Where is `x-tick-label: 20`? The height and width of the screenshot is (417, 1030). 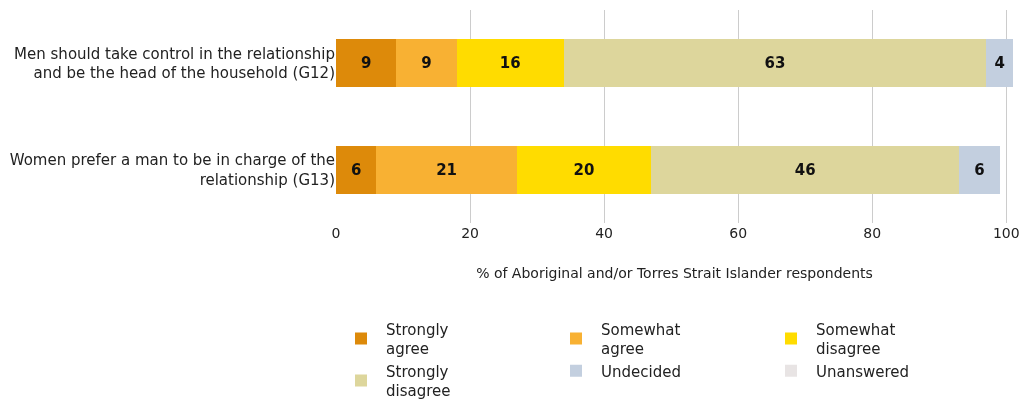
x-tick-label: 20 is located at coordinates (470, 233).